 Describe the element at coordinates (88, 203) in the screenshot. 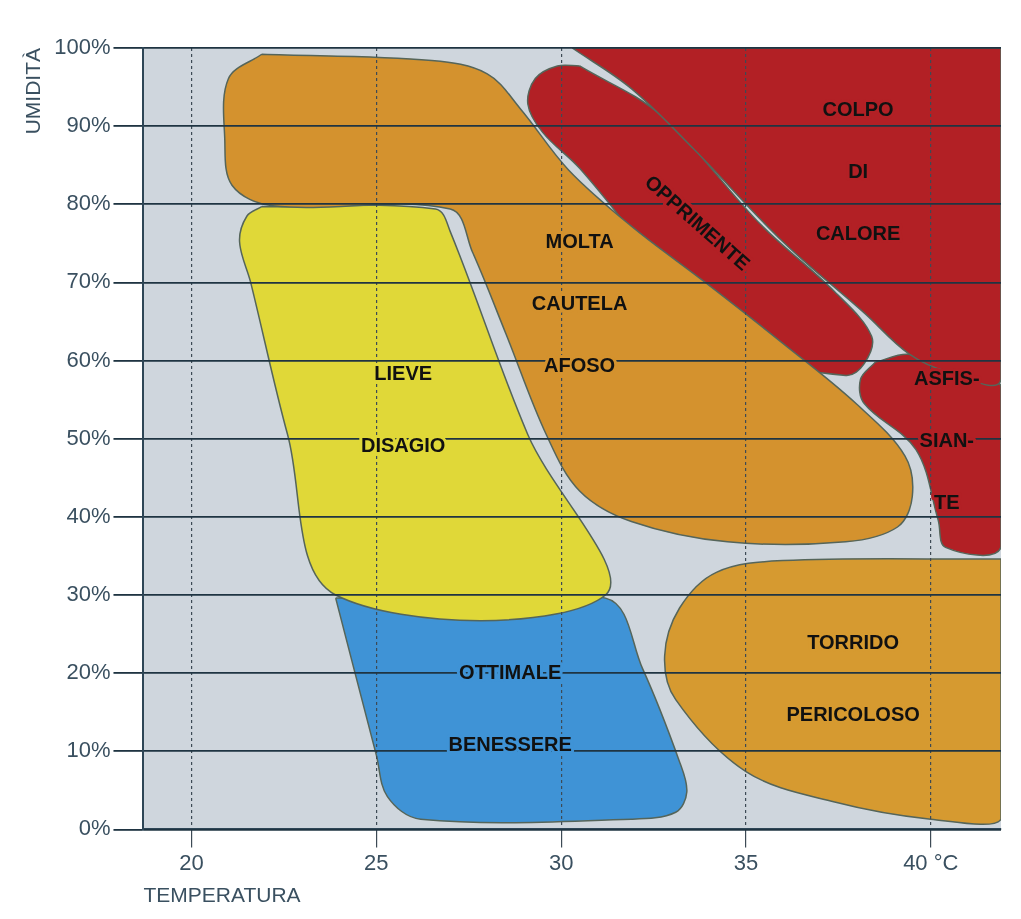

I see `y-tick-label: 80%` at that location.